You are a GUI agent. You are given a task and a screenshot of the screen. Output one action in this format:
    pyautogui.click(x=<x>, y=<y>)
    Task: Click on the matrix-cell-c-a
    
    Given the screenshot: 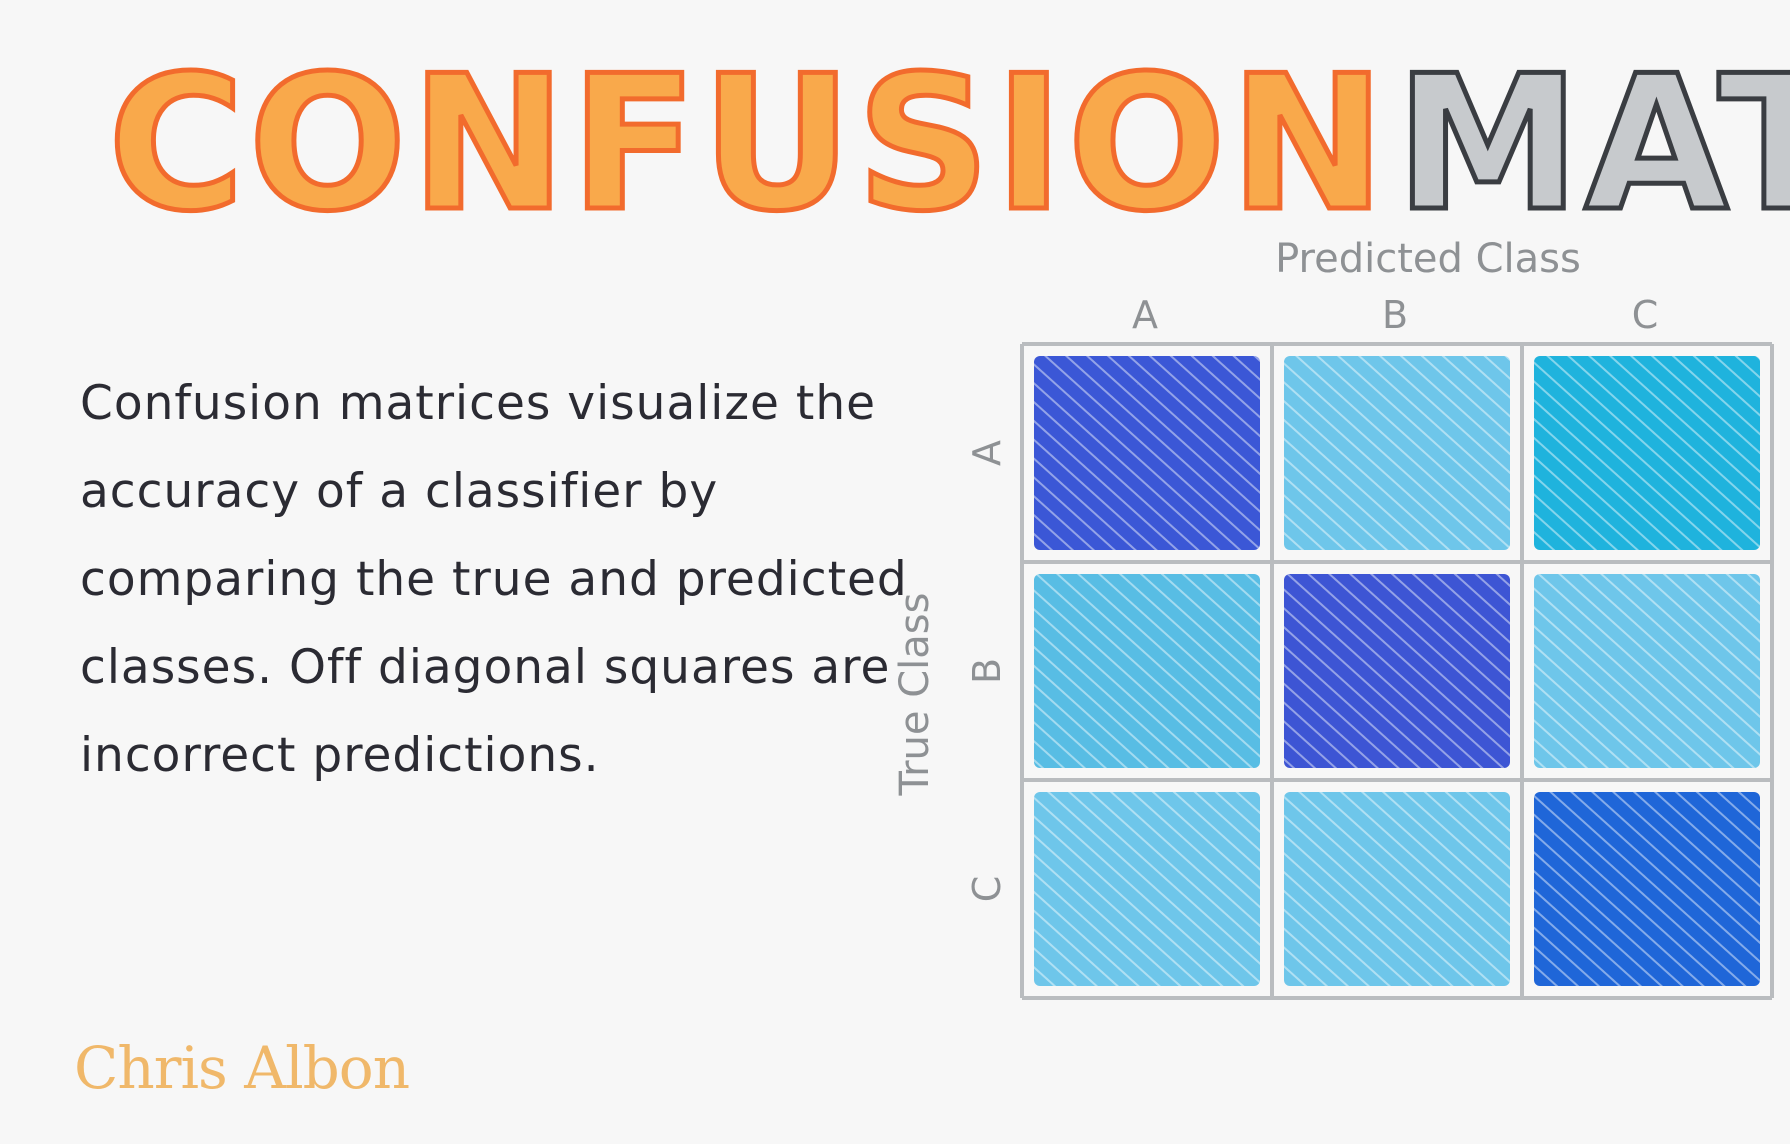 What is the action you would take?
    pyautogui.click(x=1147, y=889)
    